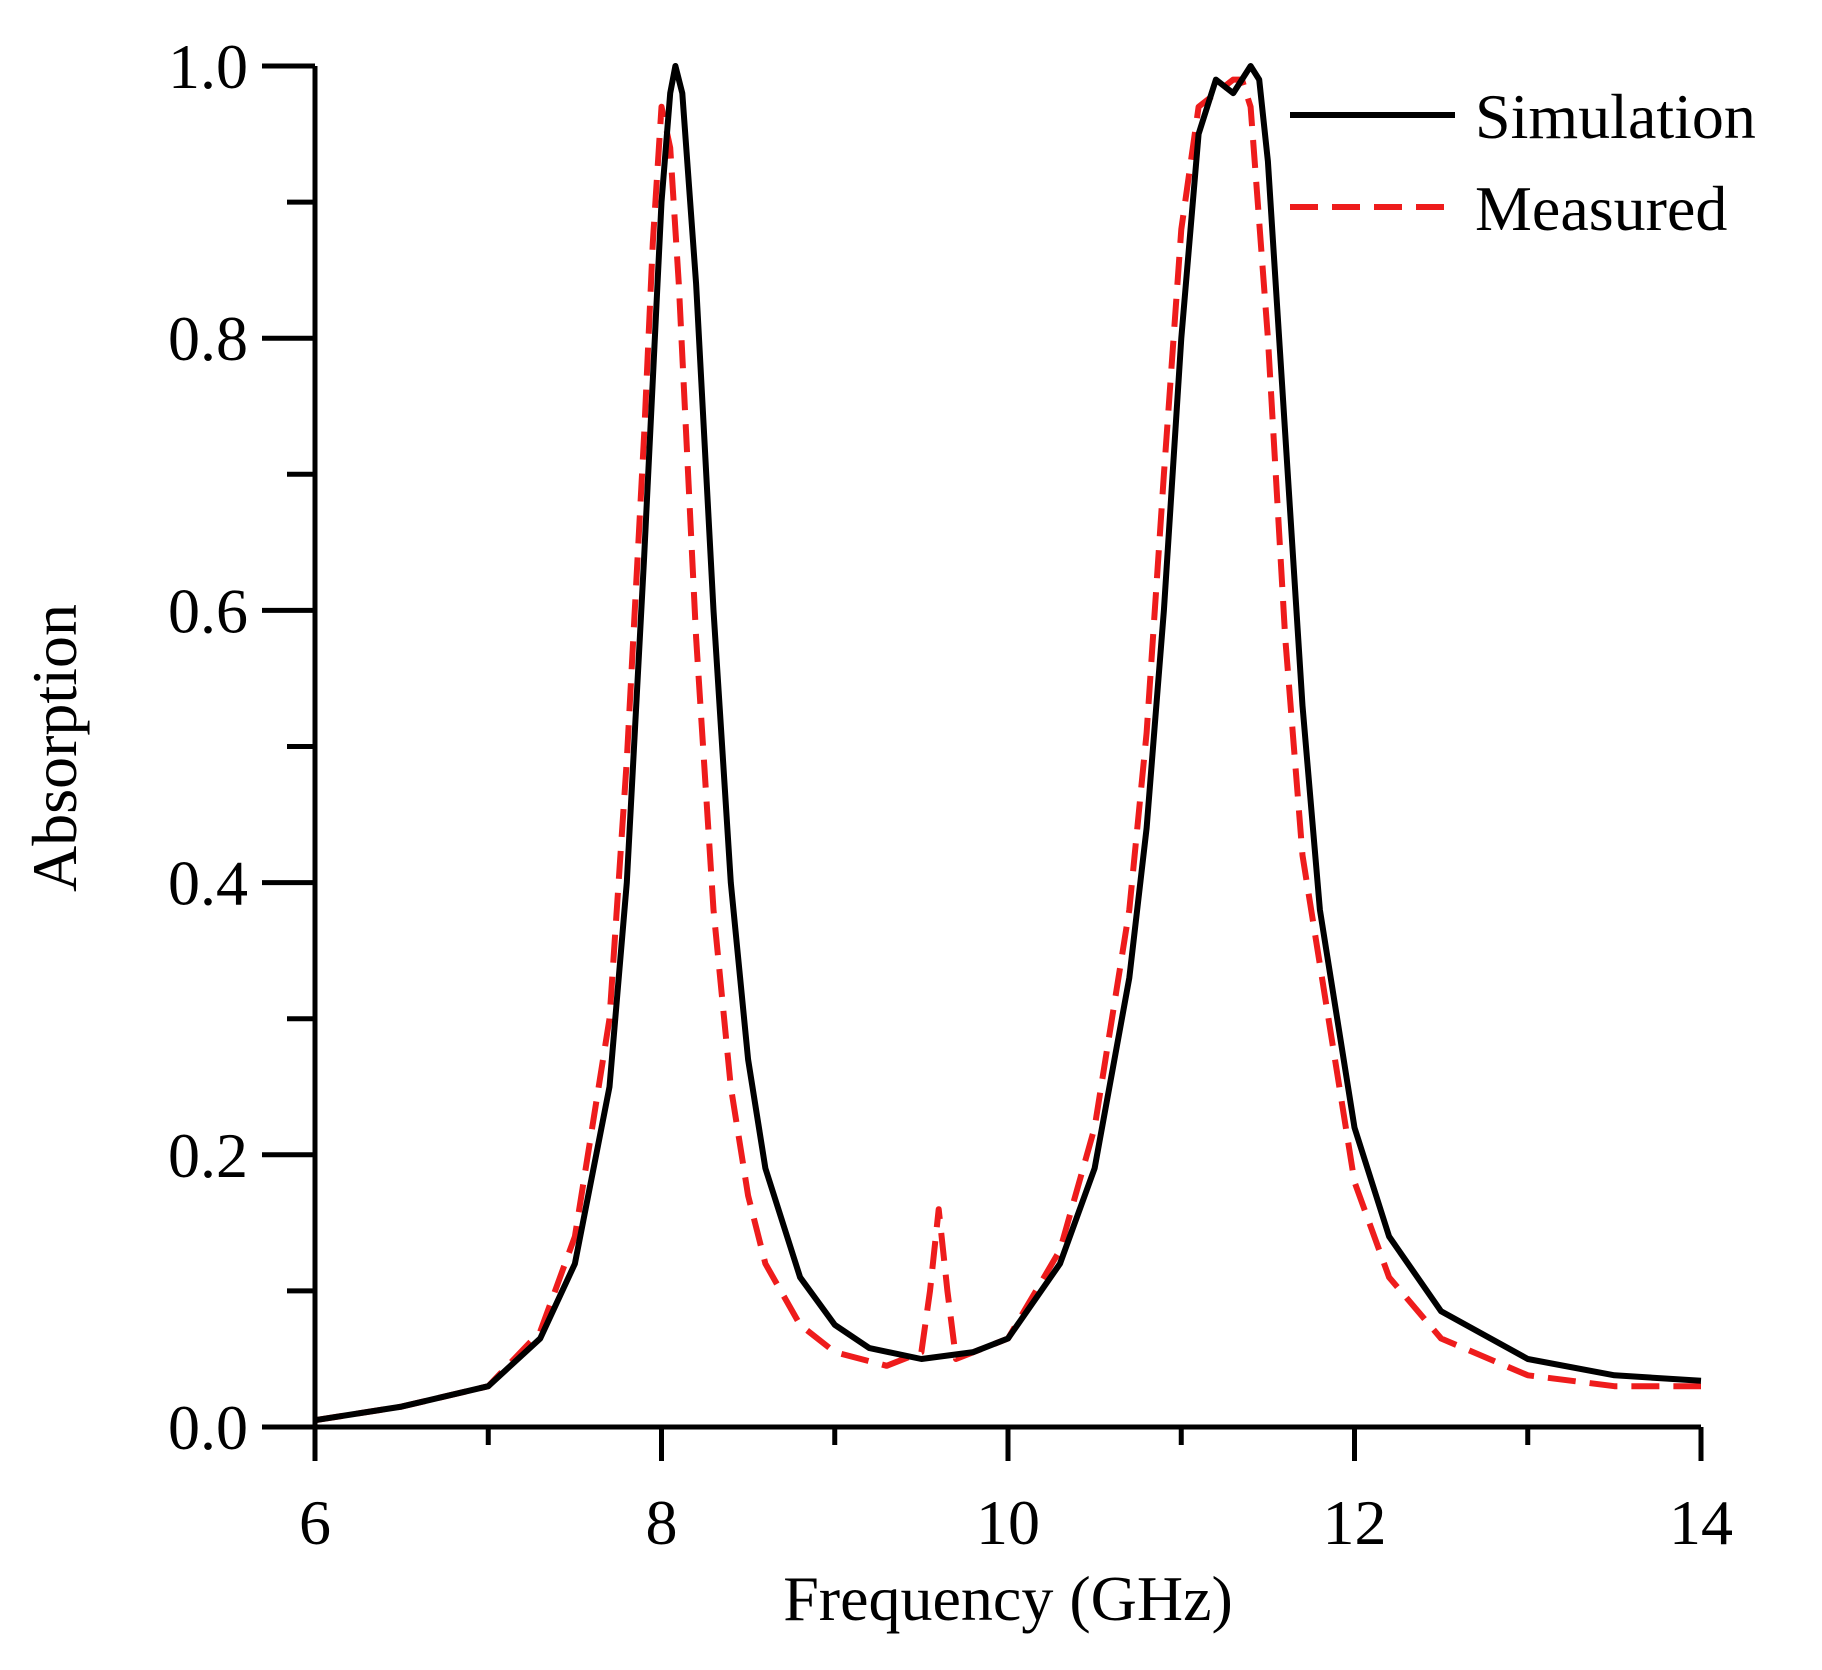  Describe the element at coordinates (54, 748) in the screenshot. I see `y-axis-title: Absorption` at that location.